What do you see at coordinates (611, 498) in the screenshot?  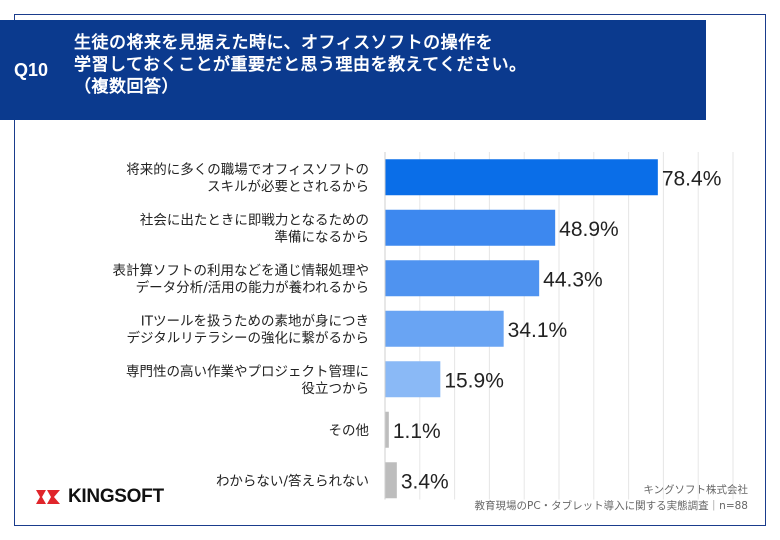 I see `source-note: キングソフト株式会社 教育現場のPC・タブレット導入に関する実態調査｜n=88` at bounding box center [611, 498].